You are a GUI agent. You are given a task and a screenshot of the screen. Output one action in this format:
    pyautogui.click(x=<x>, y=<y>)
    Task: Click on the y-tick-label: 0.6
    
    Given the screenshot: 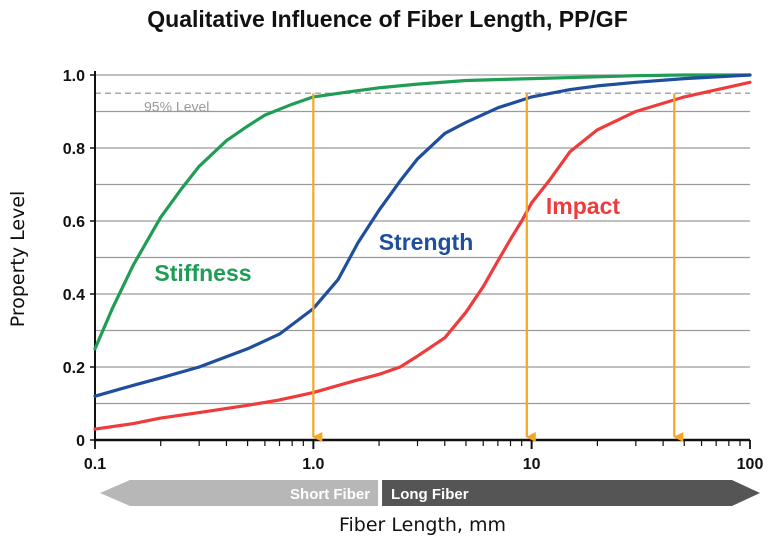 What is the action you would take?
    pyautogui.click(x=74, y=222)
    